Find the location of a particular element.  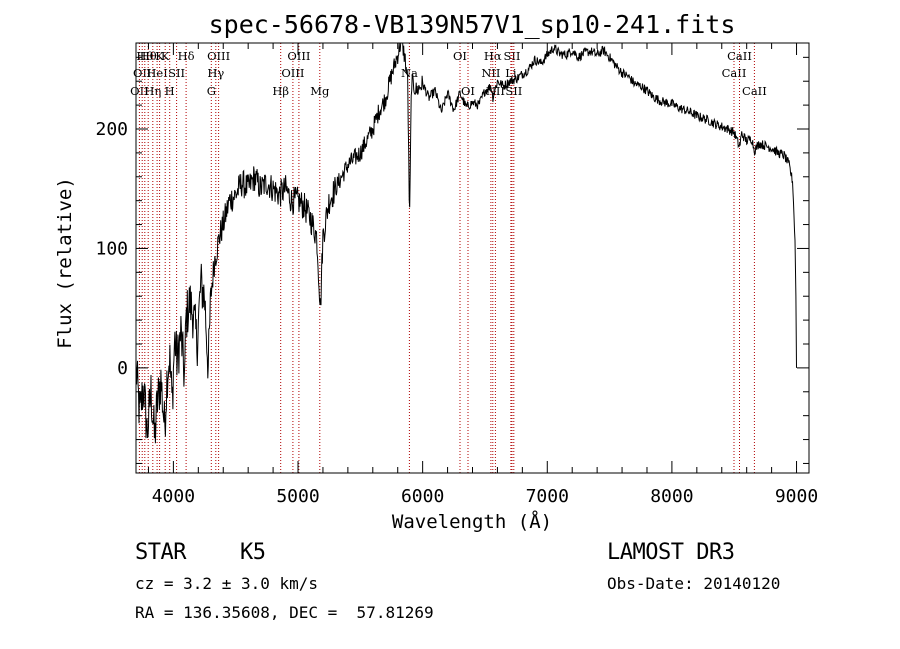

x-tick-label-4: 8000 is located at coordinates (671, 496).